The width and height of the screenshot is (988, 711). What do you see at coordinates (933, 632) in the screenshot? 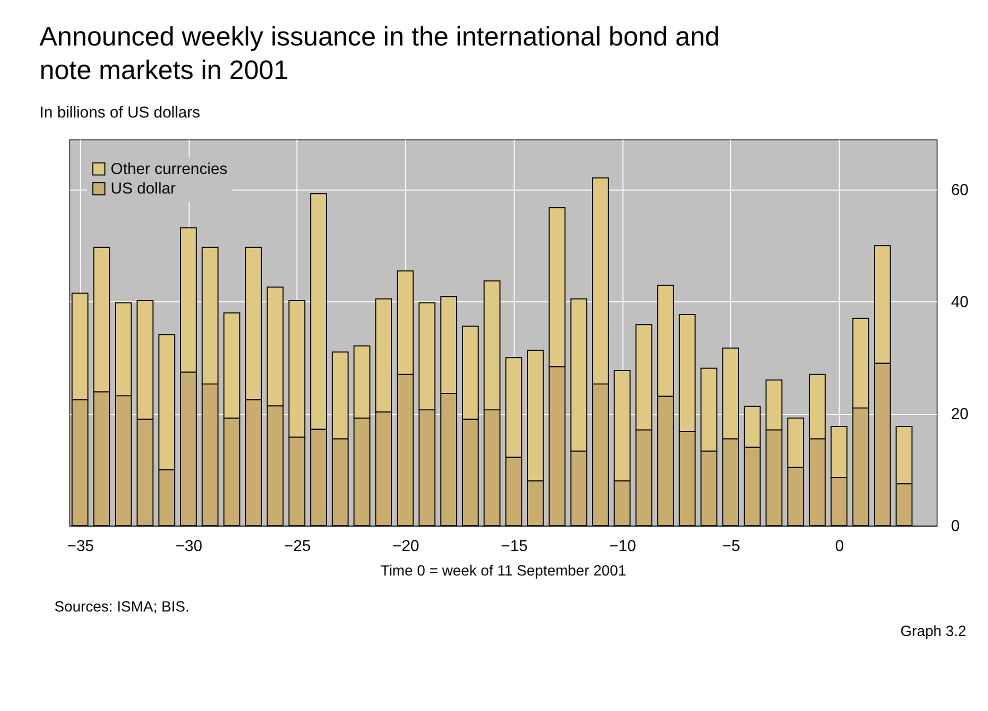
I see `caption: Graph 3.2` at bounding box center [933, 632].